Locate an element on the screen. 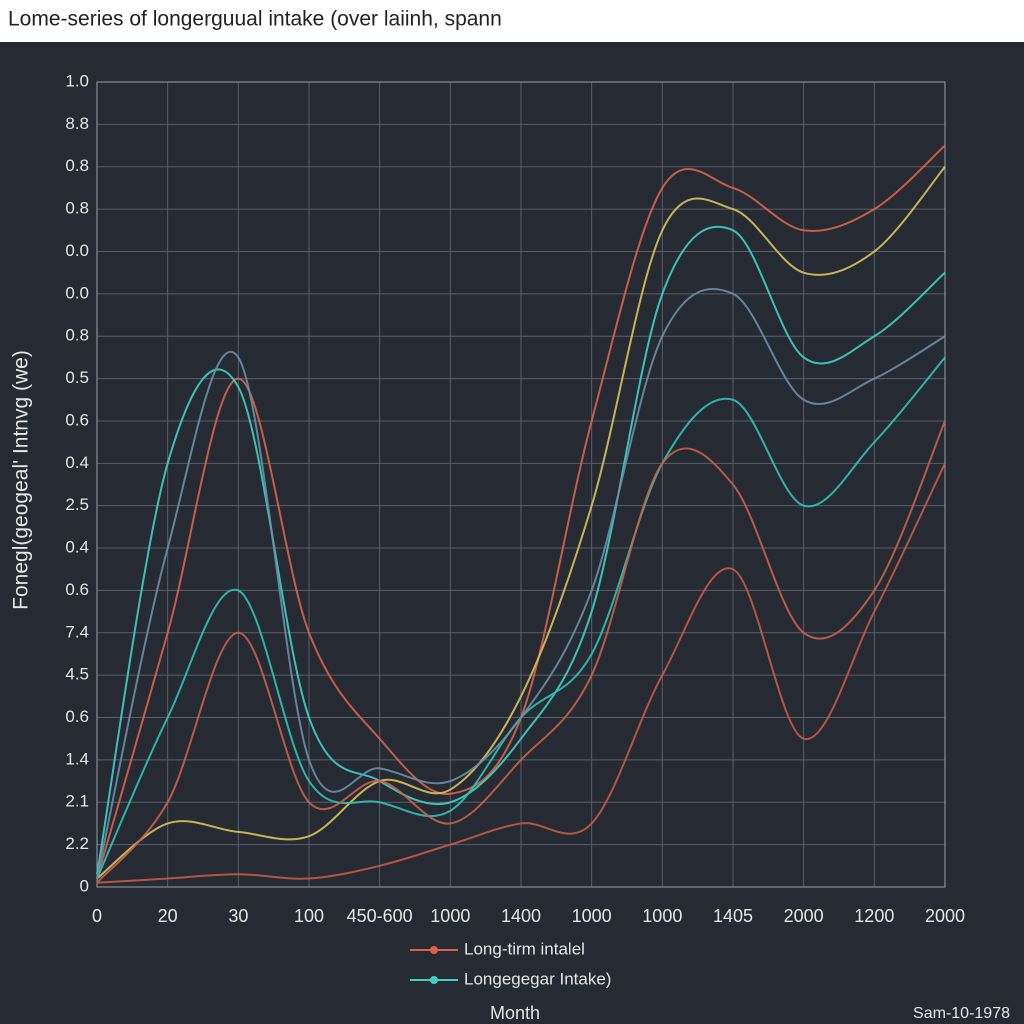 The width and height of the screenshot is (1024, 1024). x-tick-label: 30 is located at coordinates (238, 916).